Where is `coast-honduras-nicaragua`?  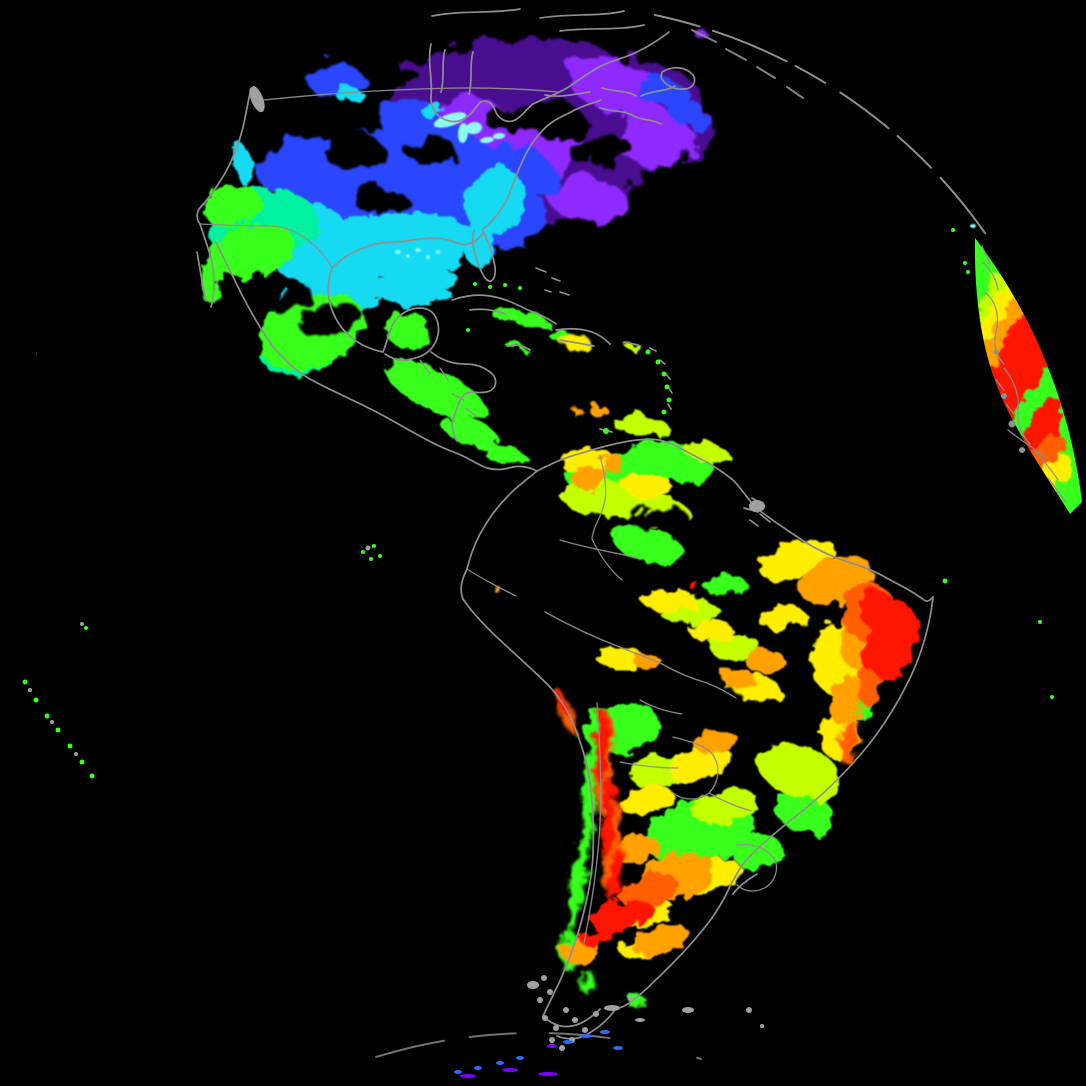
coast-honduras-nicaragua is located at coordinates (463, 396).